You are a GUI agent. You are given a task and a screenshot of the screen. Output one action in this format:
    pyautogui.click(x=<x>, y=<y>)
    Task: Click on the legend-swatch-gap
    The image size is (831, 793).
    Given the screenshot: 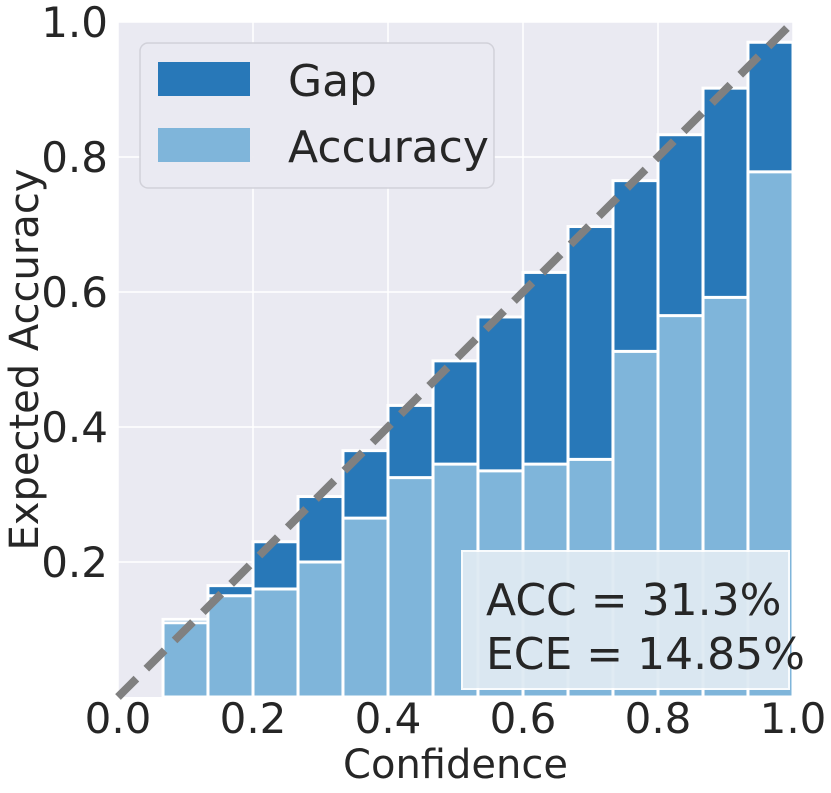 What is the action you would take?
    pyautogui.click(x=204, y=79)
    